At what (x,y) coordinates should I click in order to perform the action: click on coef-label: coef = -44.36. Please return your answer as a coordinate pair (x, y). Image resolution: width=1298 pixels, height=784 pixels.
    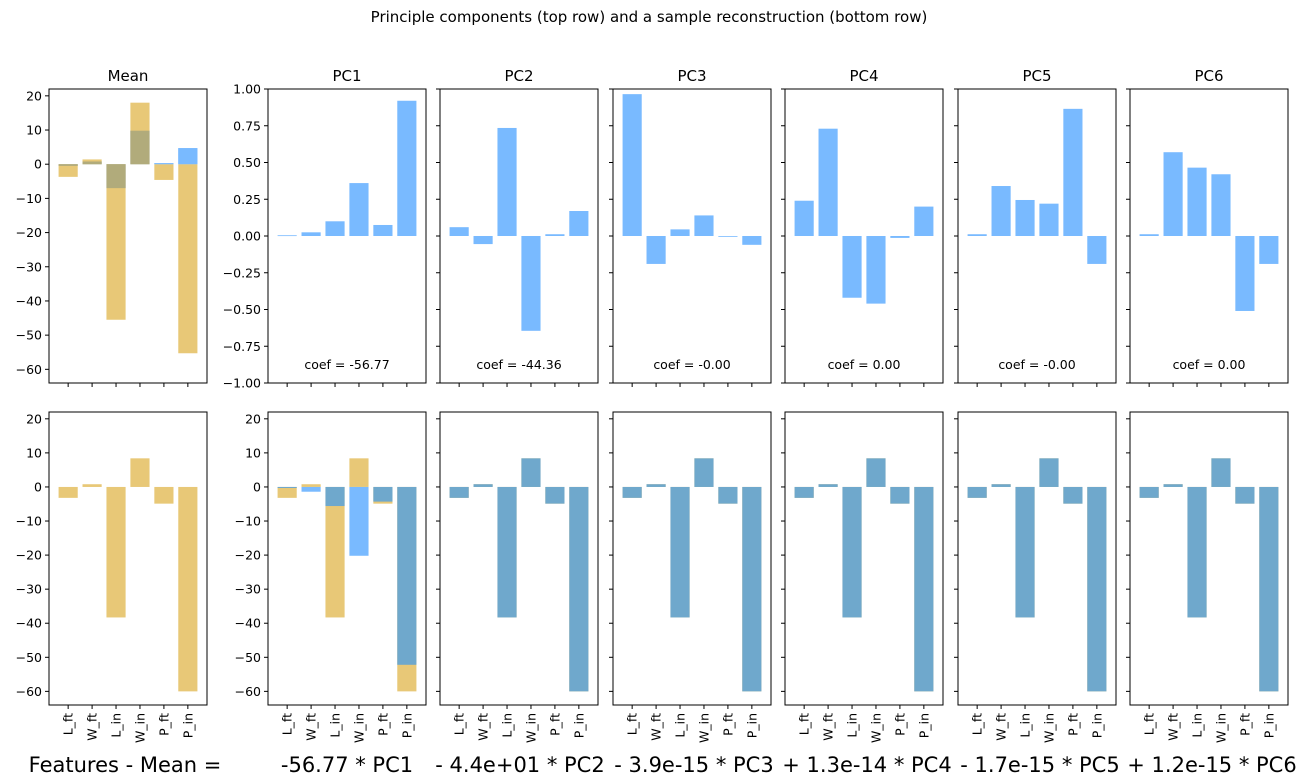
    Looking at the image, I should click on (518, 364).